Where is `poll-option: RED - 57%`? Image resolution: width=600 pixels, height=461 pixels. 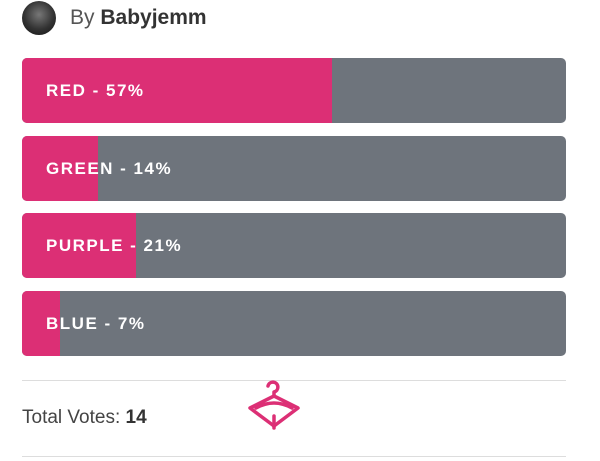 poll-option: RED - 57% is located at coordinates (294, 90).